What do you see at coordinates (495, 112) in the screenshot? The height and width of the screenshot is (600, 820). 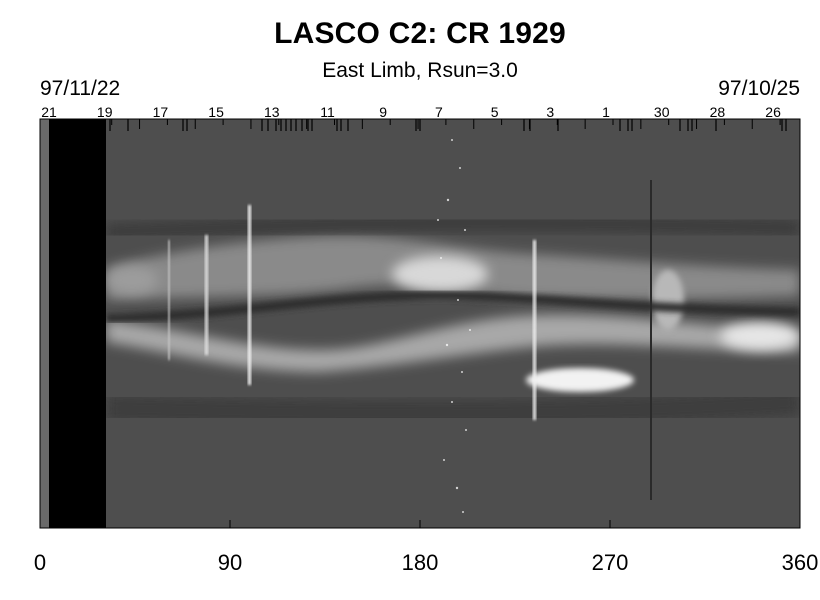 I see `day-tick-label: 5` at bounding box center [495, 112].